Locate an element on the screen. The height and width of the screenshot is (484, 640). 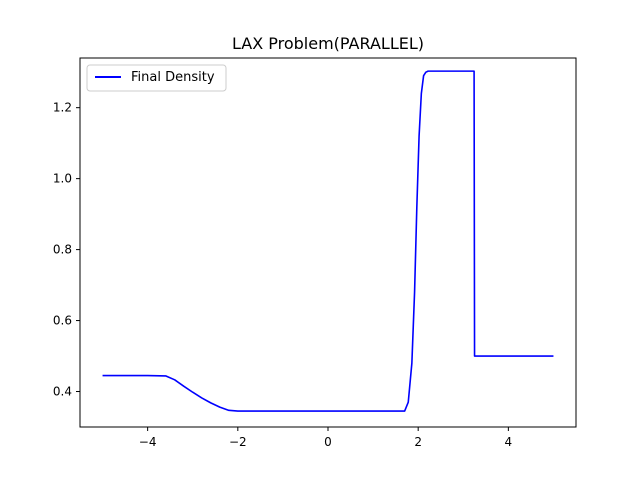
chart-title: LAX Problem(PARALLEL) is located at coordinates (328, 43).